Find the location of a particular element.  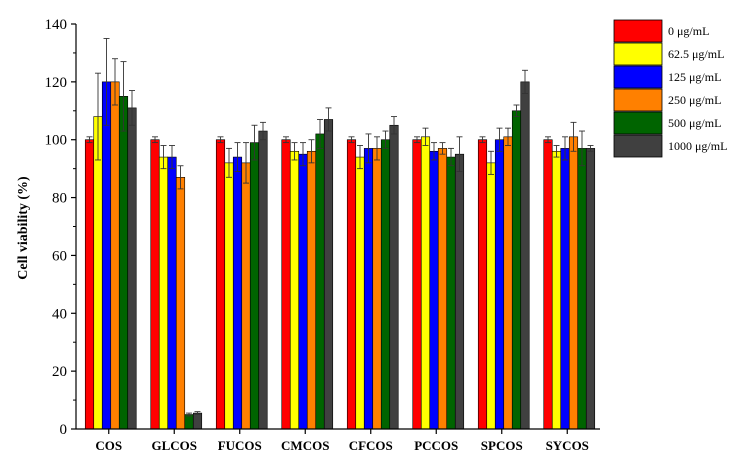

x-tick-labels: COS GLCOS FUCOS CMCOS CFCOS PCCOS SPCOS SYCOS is located at coordinates (342, 441).